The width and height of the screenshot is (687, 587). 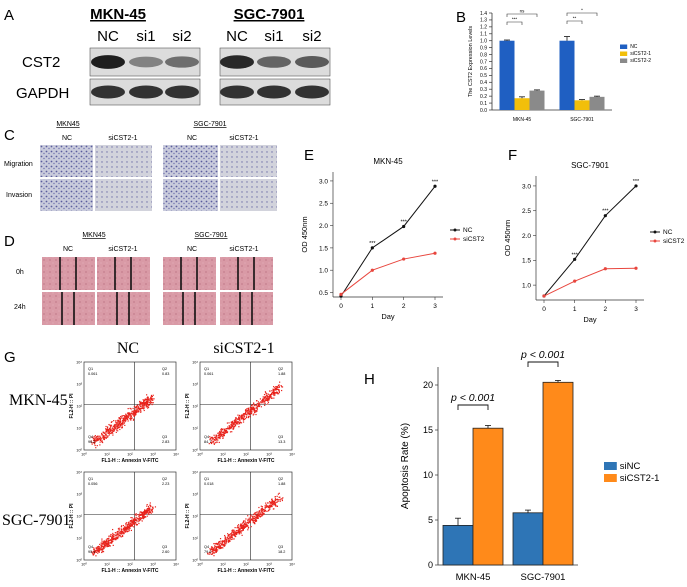 I want to click on significance-bracket, so click(x=543, y=364).